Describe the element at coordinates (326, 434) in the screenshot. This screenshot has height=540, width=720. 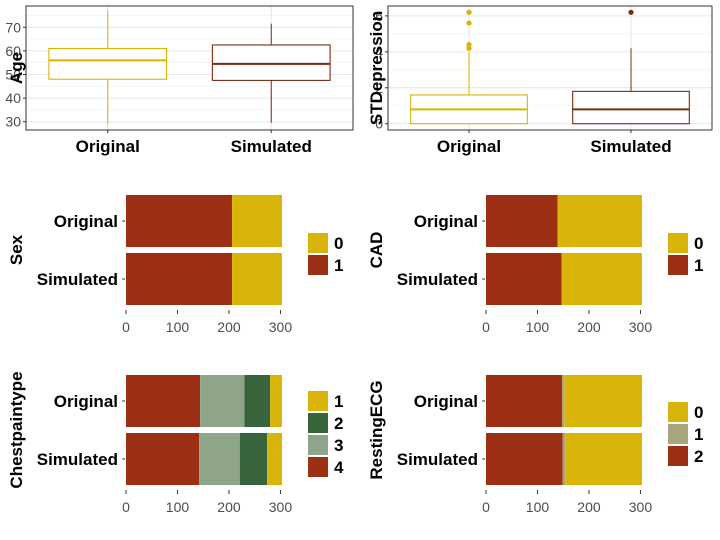
I see `legend: 1 2 3 4` at that location.